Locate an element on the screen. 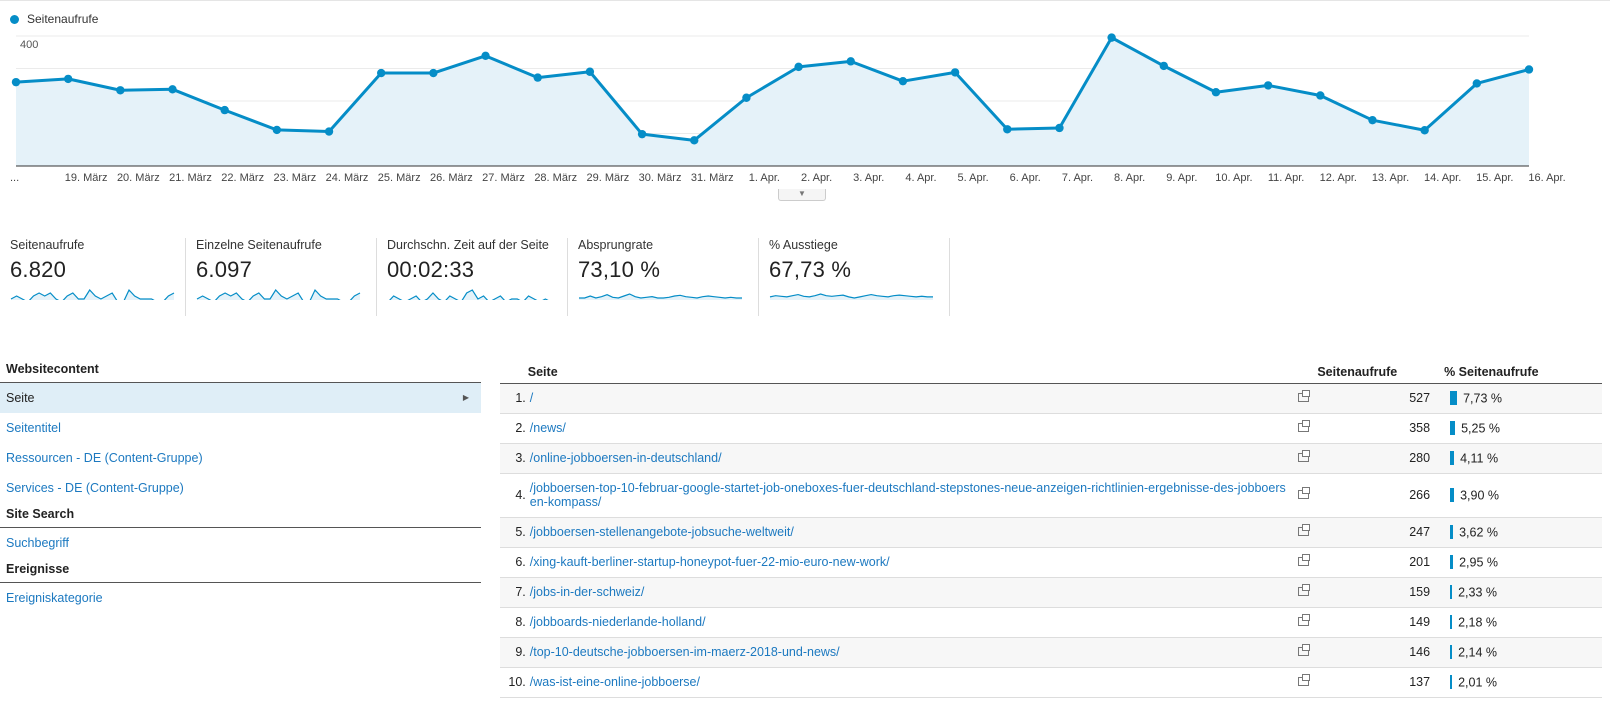  x-tick-label: 5. Apr. is located at coordinates (973, 178).